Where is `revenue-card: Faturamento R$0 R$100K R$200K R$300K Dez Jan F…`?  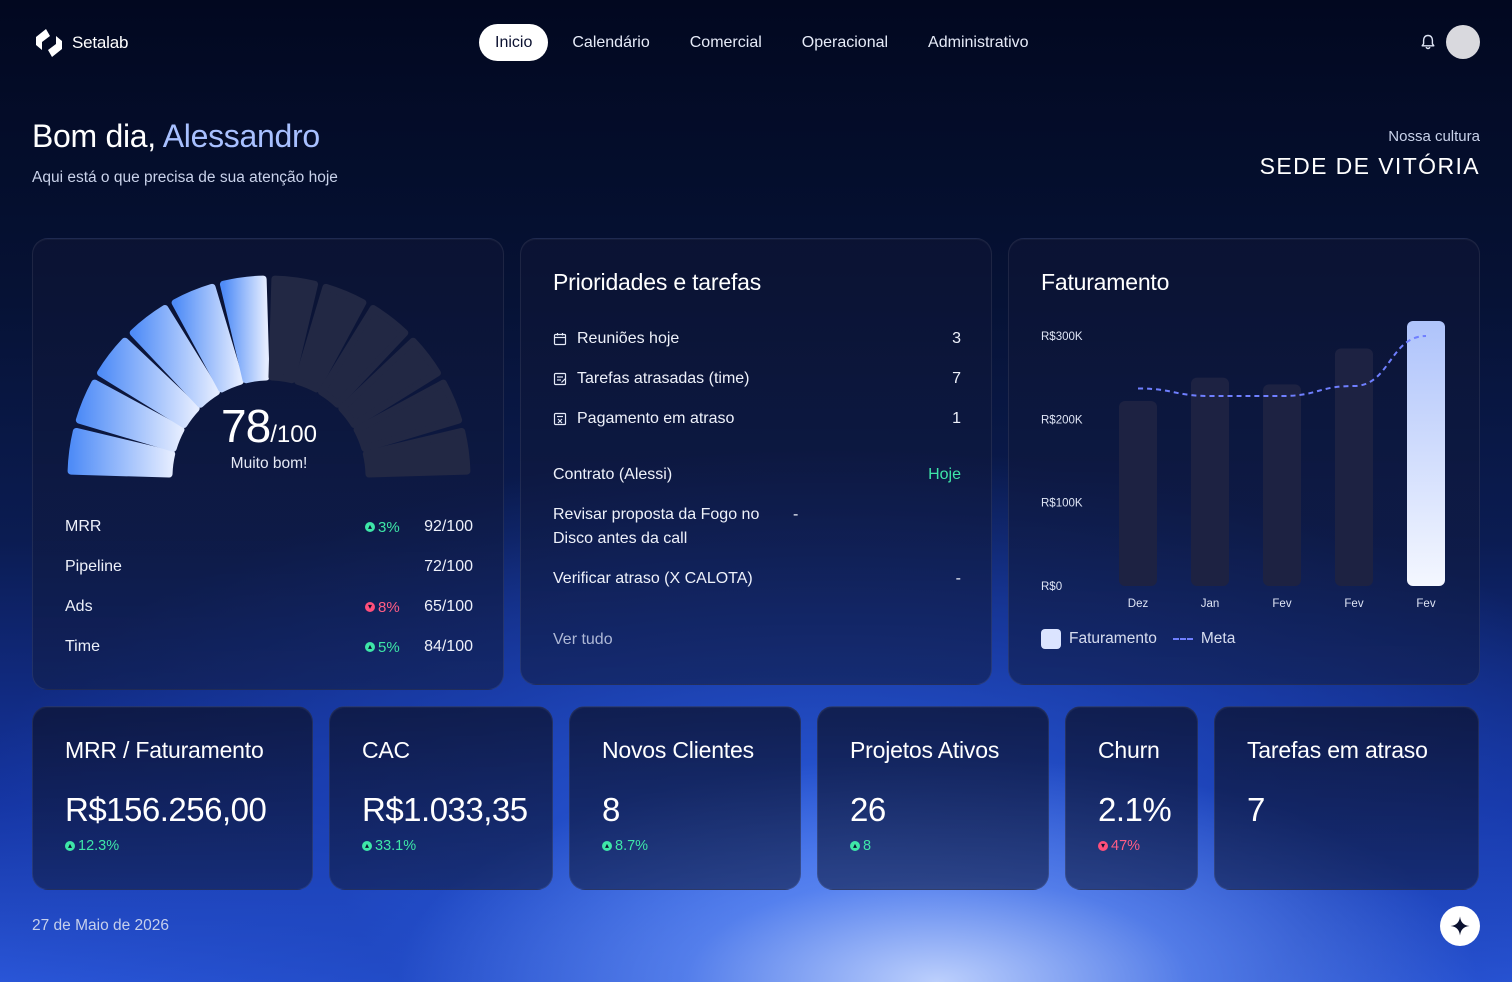 revenue-card: Faturamento R$0 R$100K R$200K R$300K Dez Jan F… is located at coordinates (1244, 461).